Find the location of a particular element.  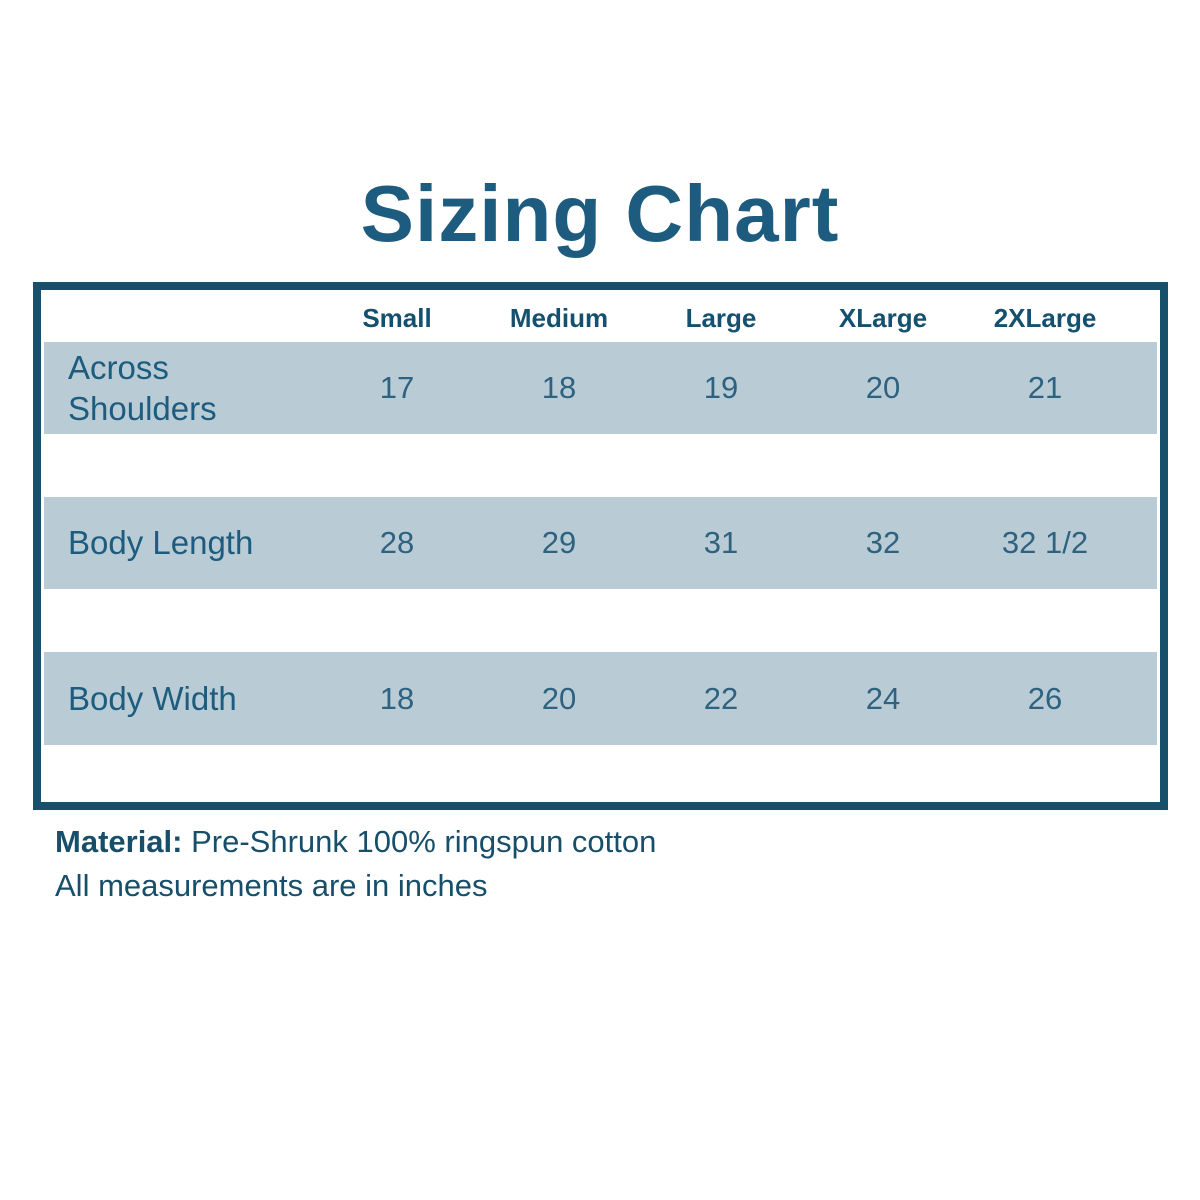

cell-body-length-large: 31 is located at coordinates (721, 542).